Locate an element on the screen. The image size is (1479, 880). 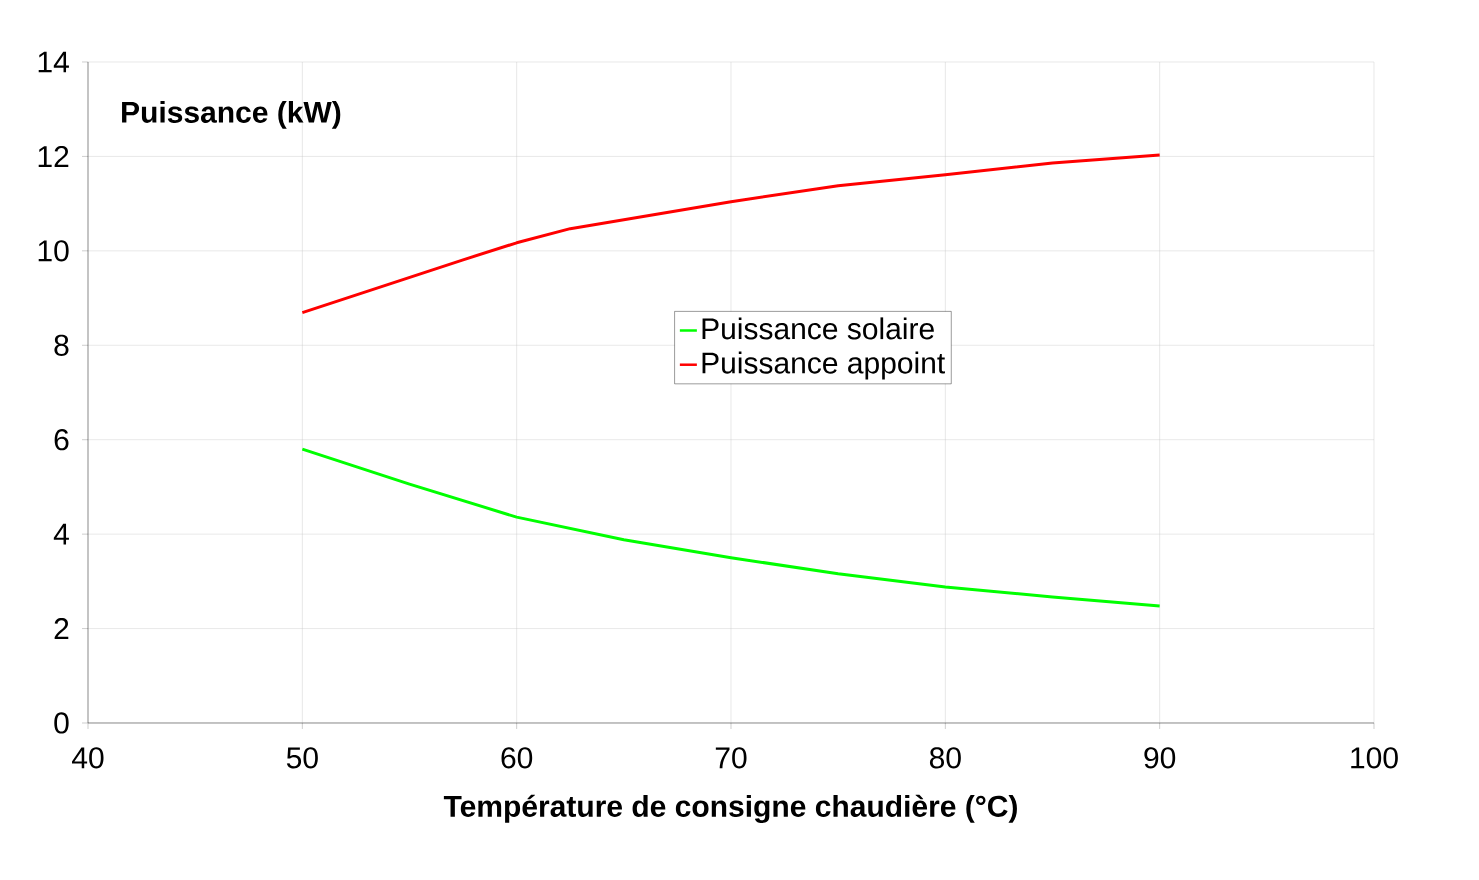
y-tick-label: 8 is located at coordinates (61, 345).